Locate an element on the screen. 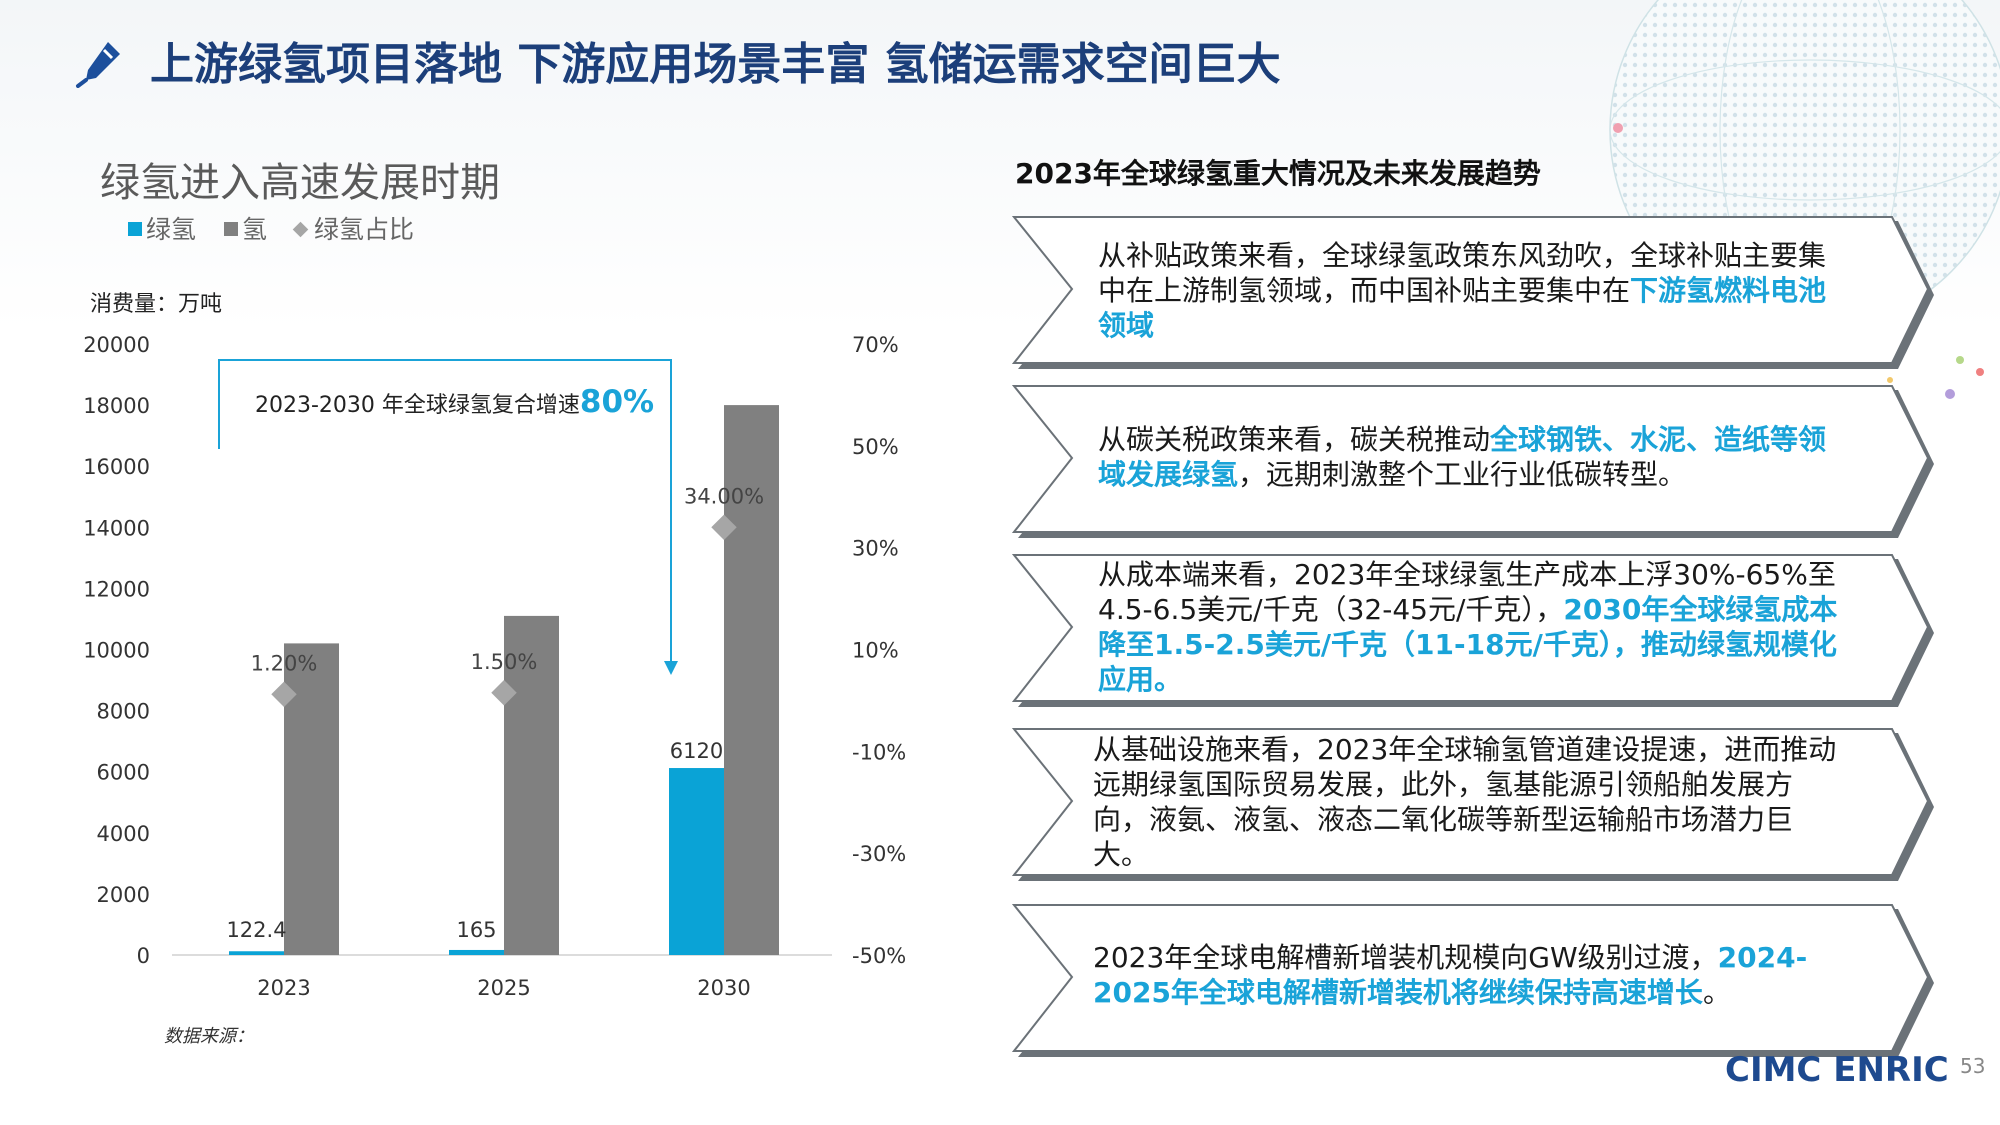  highlight-text: 全球钢铁、水泥、造纸等领域发展绿氢 is located at coordinates (1462, 457).